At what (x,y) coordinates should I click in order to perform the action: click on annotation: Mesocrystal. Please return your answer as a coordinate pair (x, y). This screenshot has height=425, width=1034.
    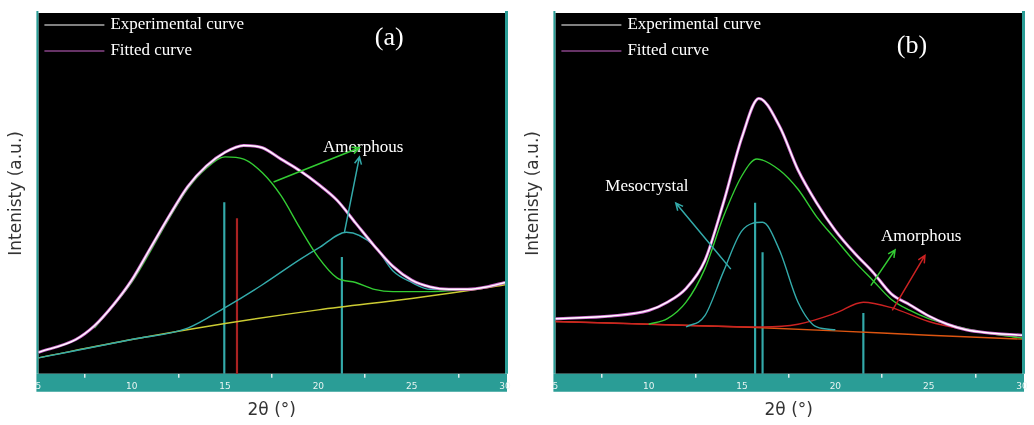
    Looking at the image, I should click on (647, 185).